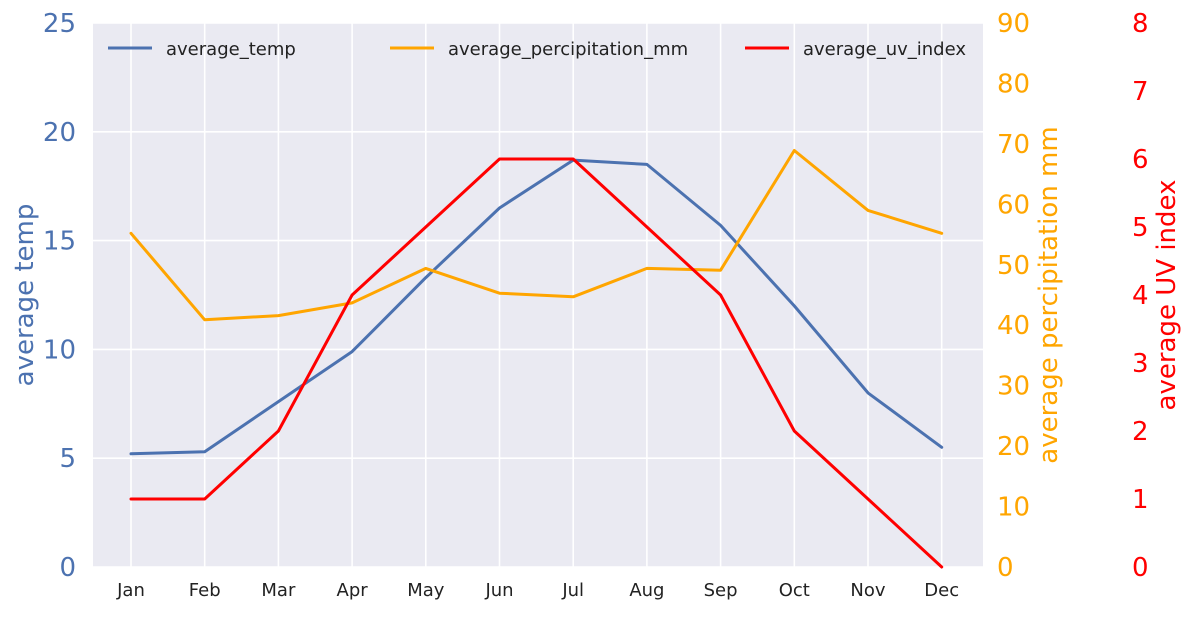 The image size is (1194, 626). Describe the element at coordinates (568, 49) in the screenshot. I see `legend-label: average_percipitation_mm` at that location.